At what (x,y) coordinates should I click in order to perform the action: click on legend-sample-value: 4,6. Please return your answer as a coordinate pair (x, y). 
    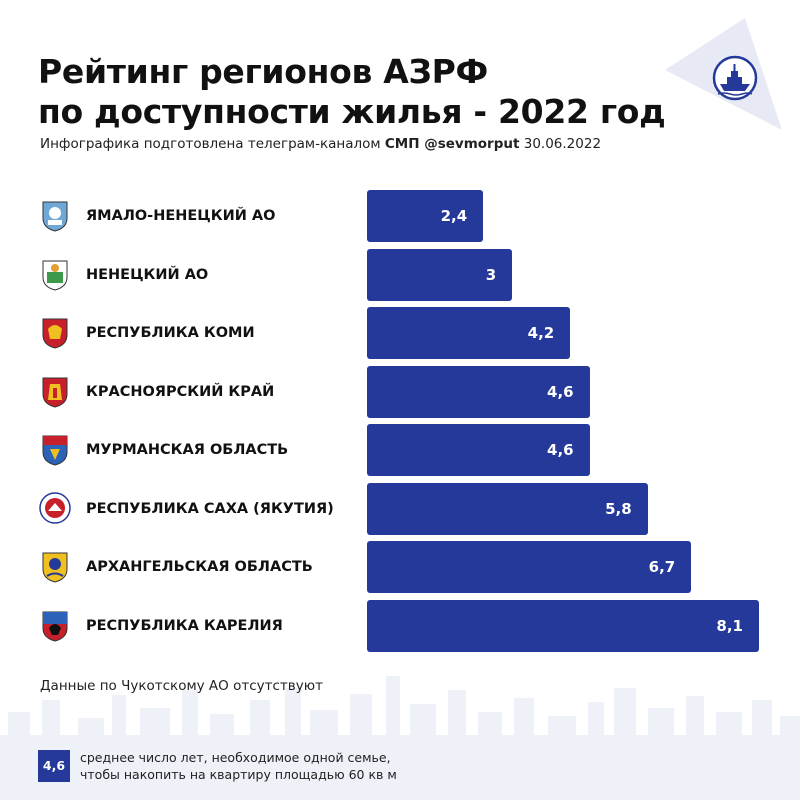
    Looking at the image, I should click on (54, 766).